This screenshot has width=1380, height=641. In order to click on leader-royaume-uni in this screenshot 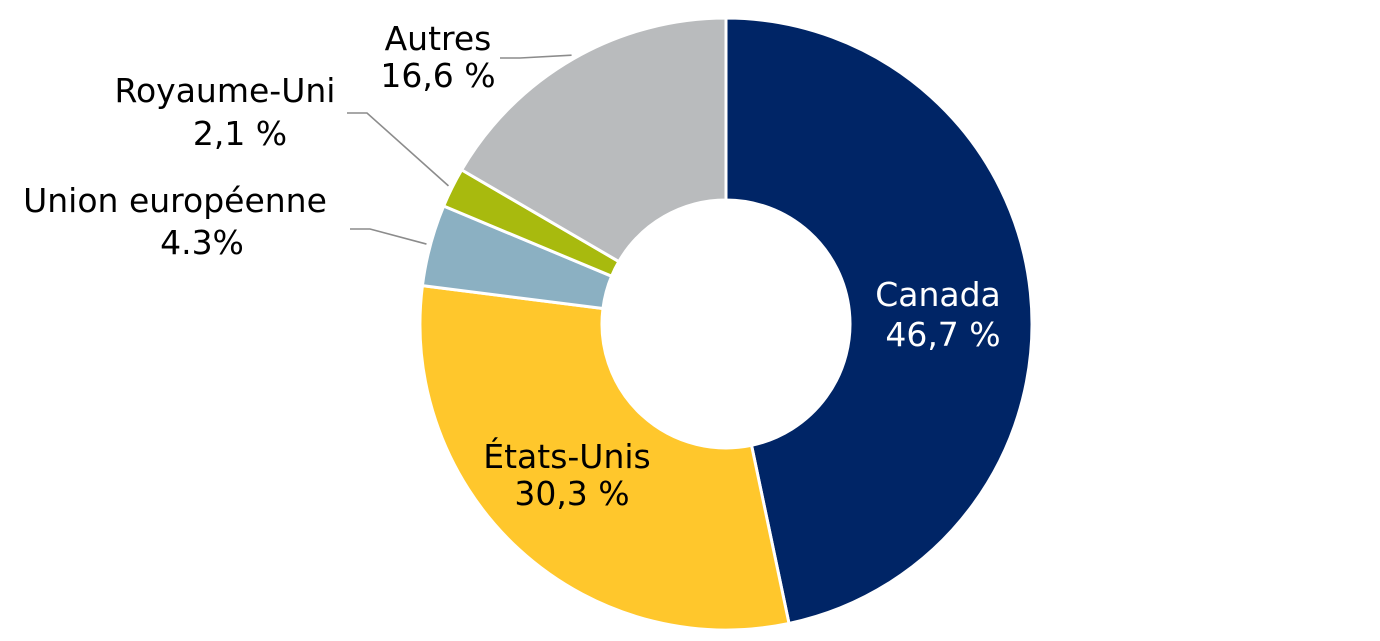, I will do `click(398, 149)`.